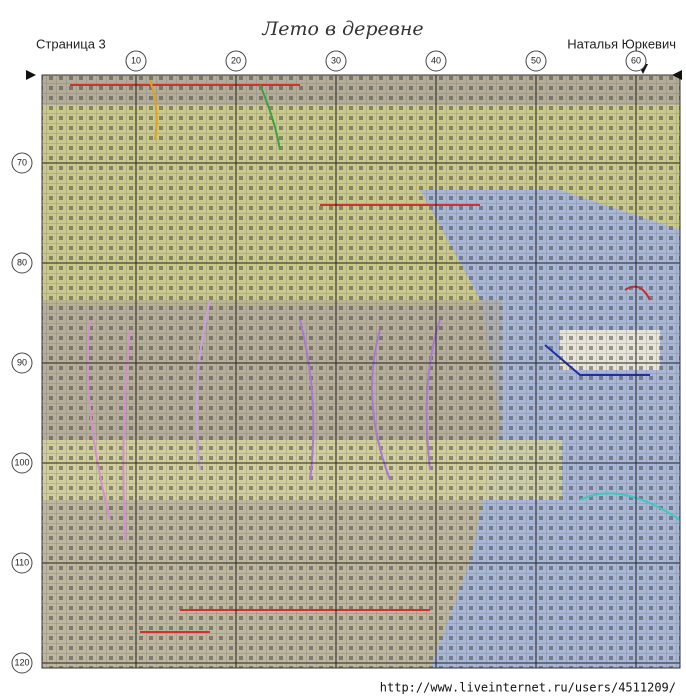  What do you see at coordinates (71, 43) in the screenshot?
I see `page-label: Страница 3` at bounding box center [71, 43].